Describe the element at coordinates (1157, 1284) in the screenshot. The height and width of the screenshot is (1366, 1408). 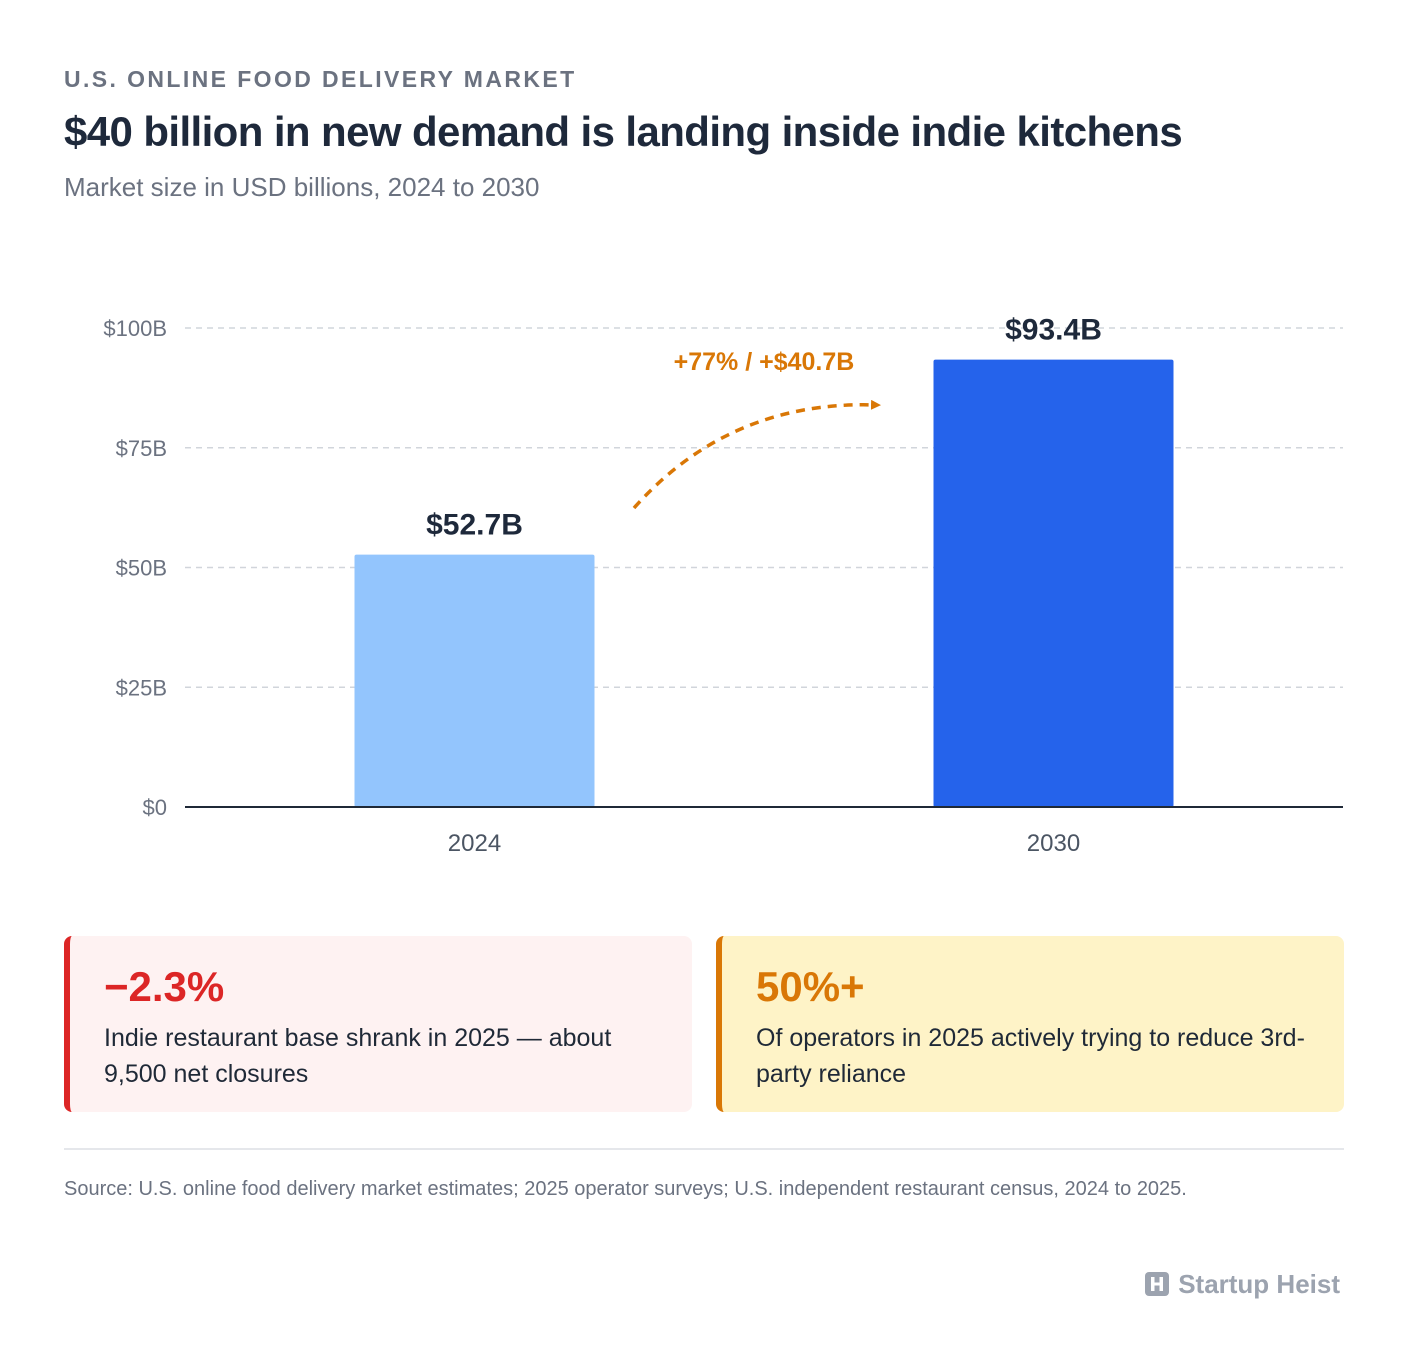
I see `h-logo-icon` at that location.